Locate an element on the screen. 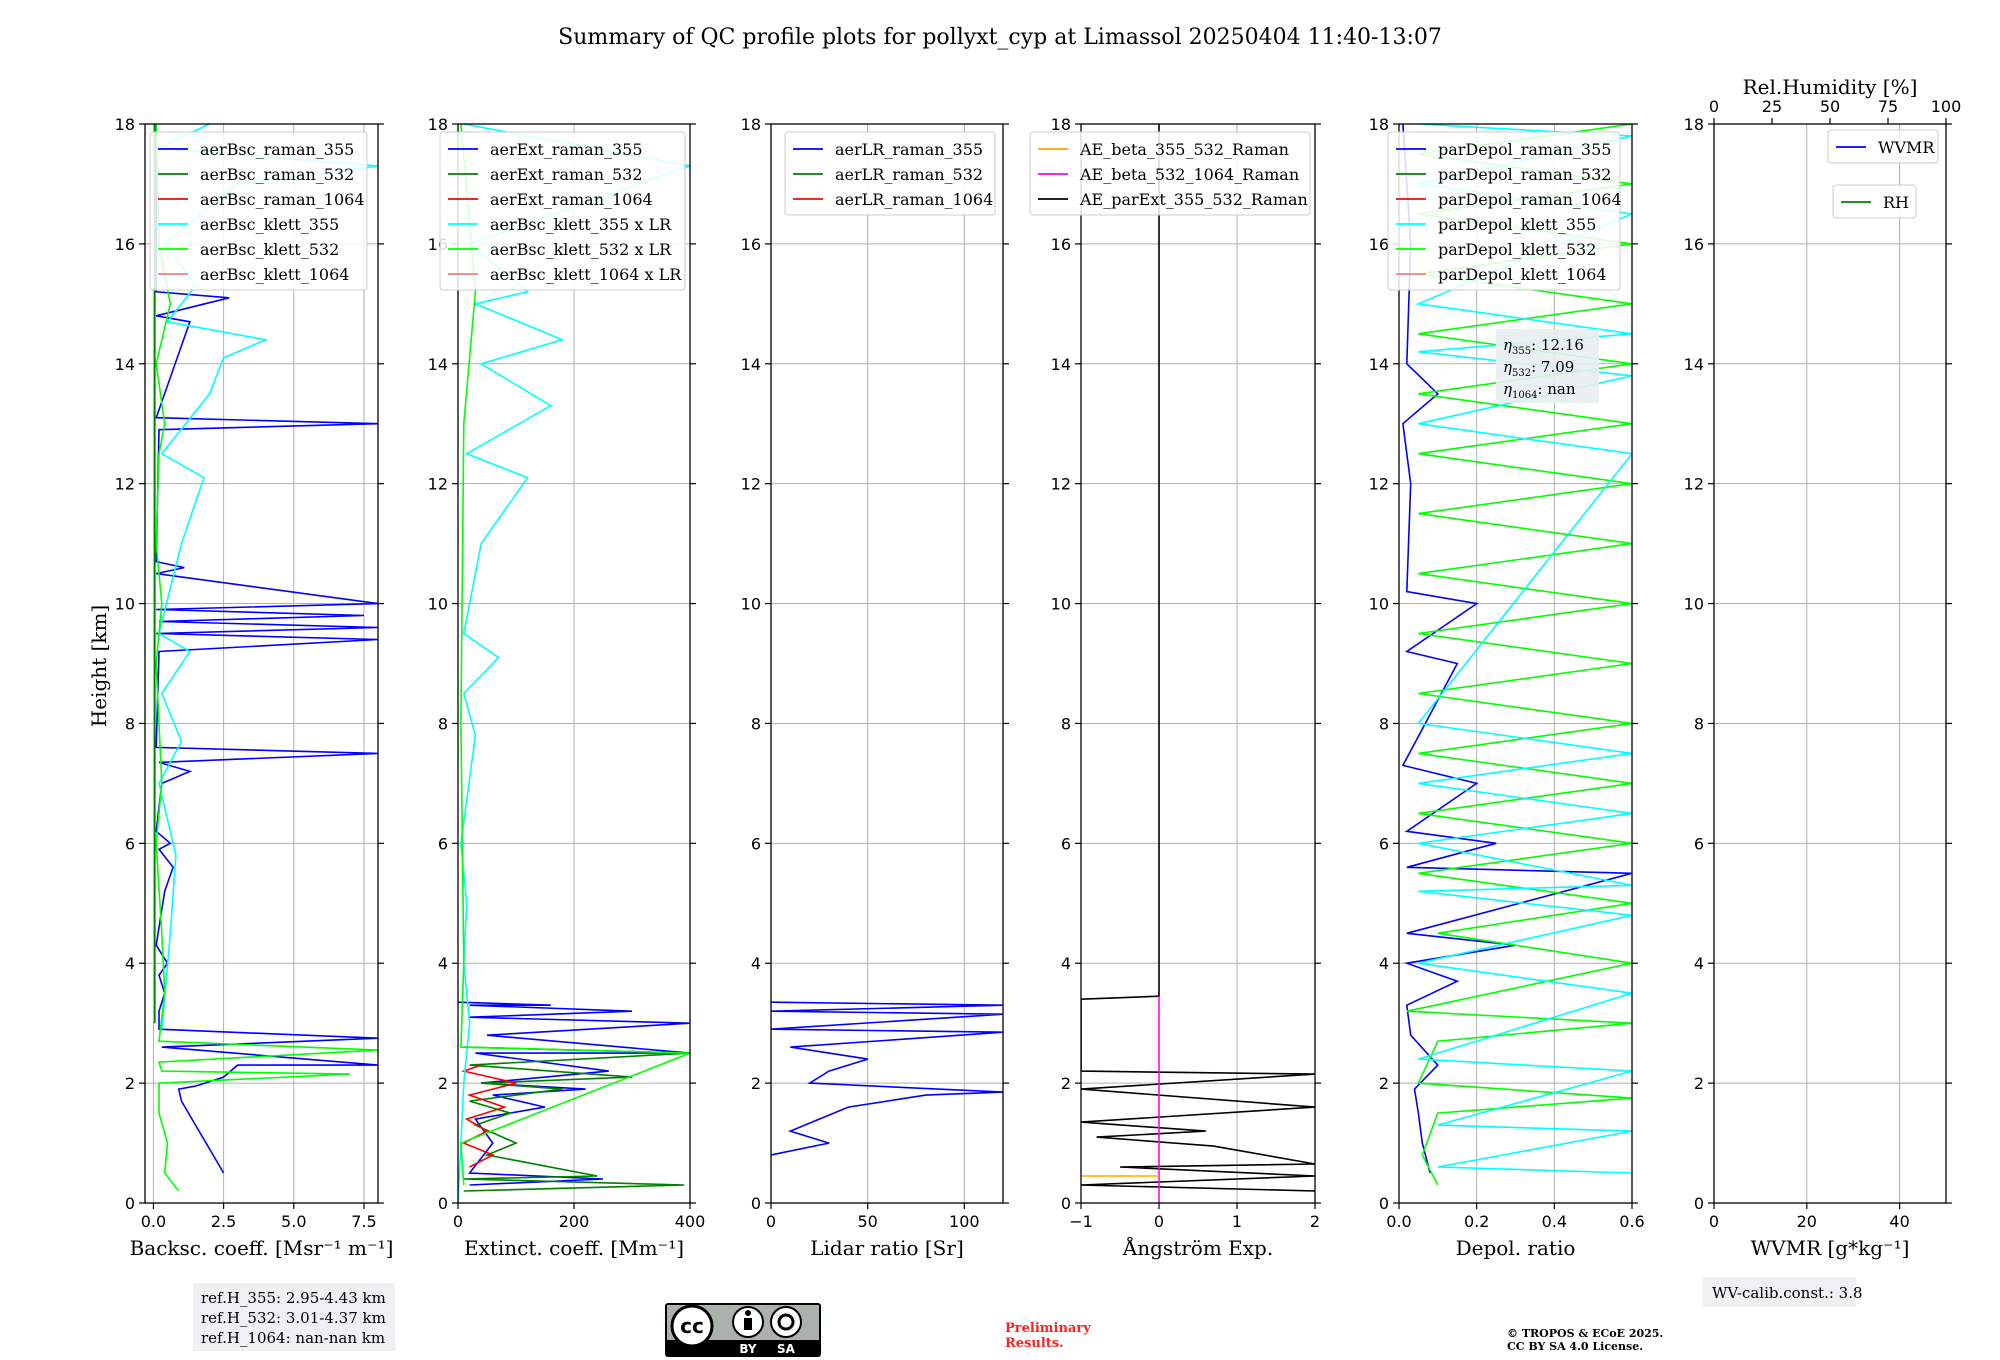 The width and height of the screenshot is (2000, 1360). legend-entry: aerBsc_klett_532 is located at coordinates (269, 249).